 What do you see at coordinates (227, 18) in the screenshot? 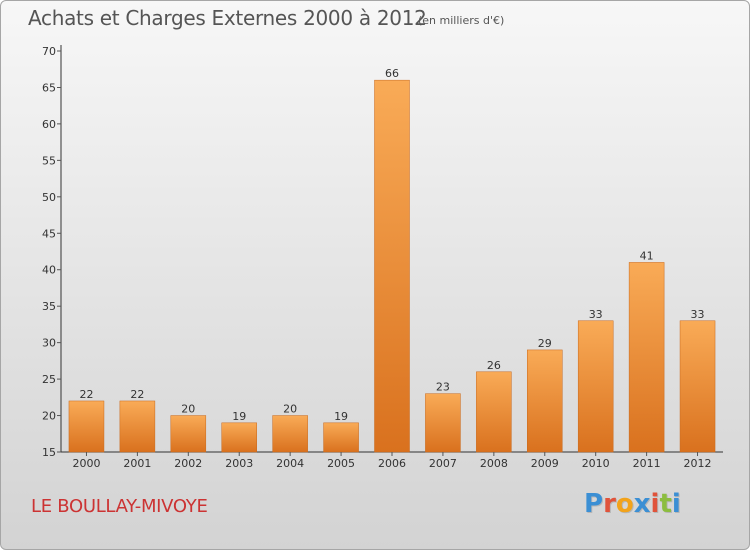
I see `chart-title: Achats et Charges Externes 2000 à 2012` at bounding box center [227, 18].